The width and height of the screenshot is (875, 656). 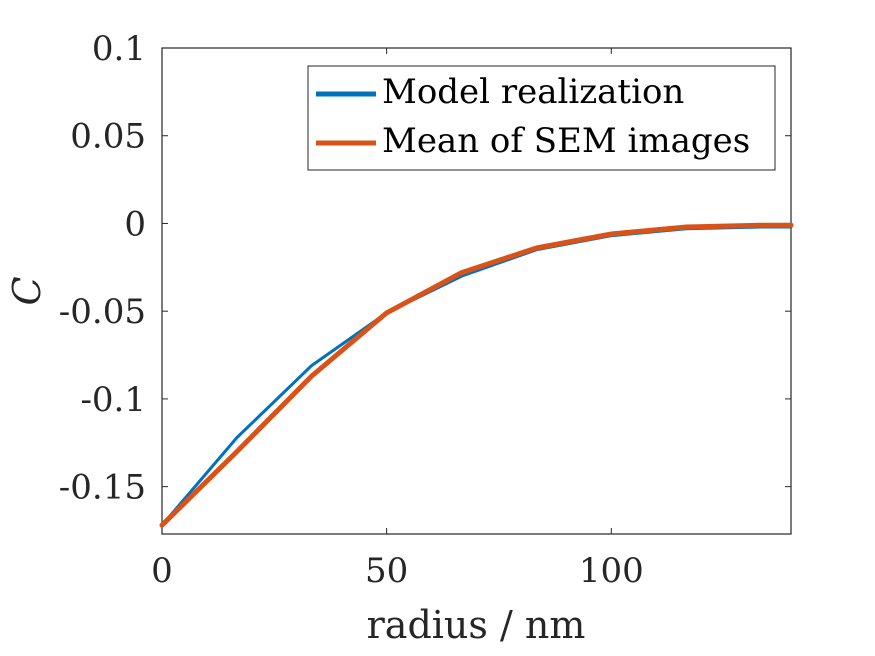 I want to click on x-tick-label: 50, so click(x=386, y=571).